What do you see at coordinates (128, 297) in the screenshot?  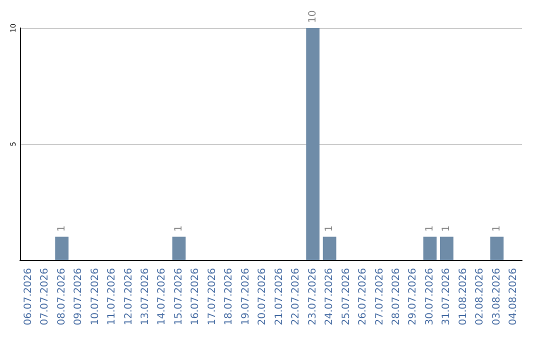 I see `x-tick-label: 12.07.2026` at bounding box center [128, 297].